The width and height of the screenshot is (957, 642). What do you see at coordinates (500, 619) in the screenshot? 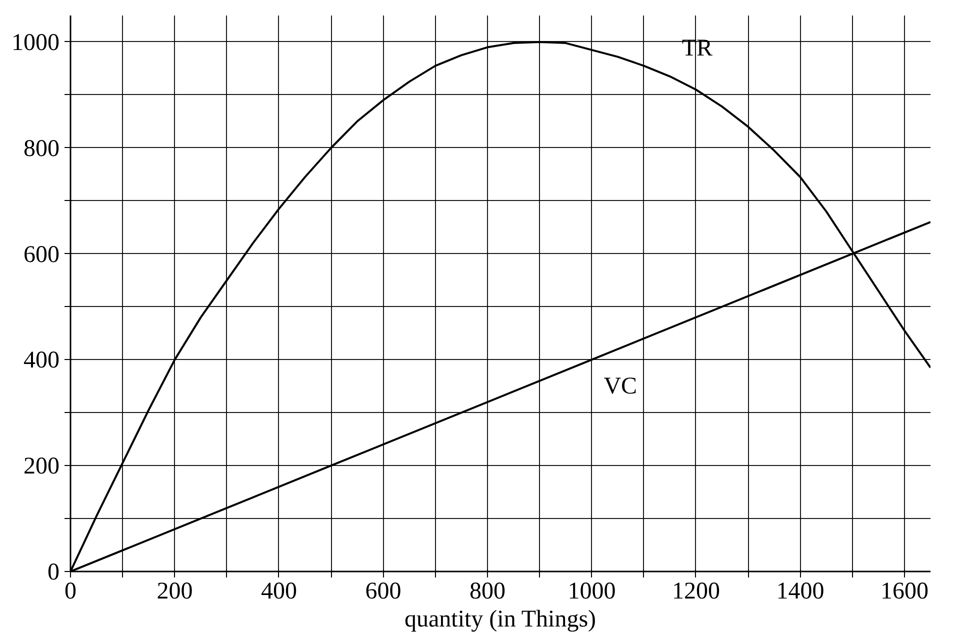
I see `x-axis-title: quantity (in Things)` at bounding box center [500, 619].